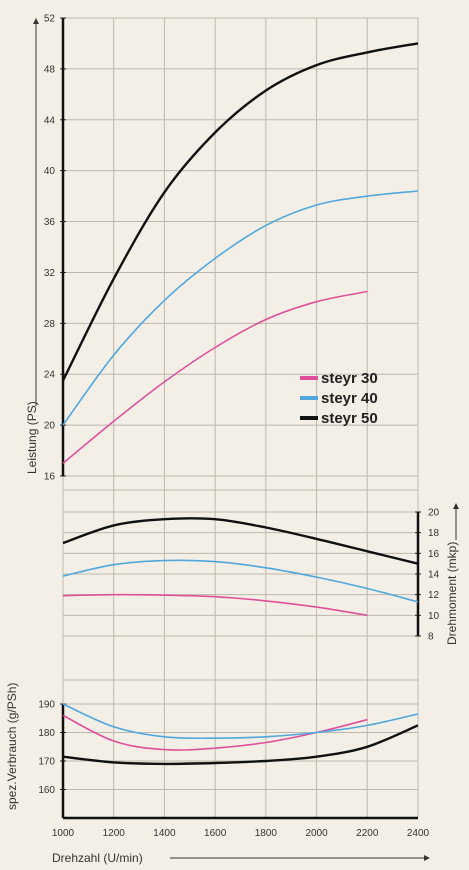 Image resolution: width=469 pixels, height=870 pixels. I want to click on x-tick-label: 2000, so click(316, 833).